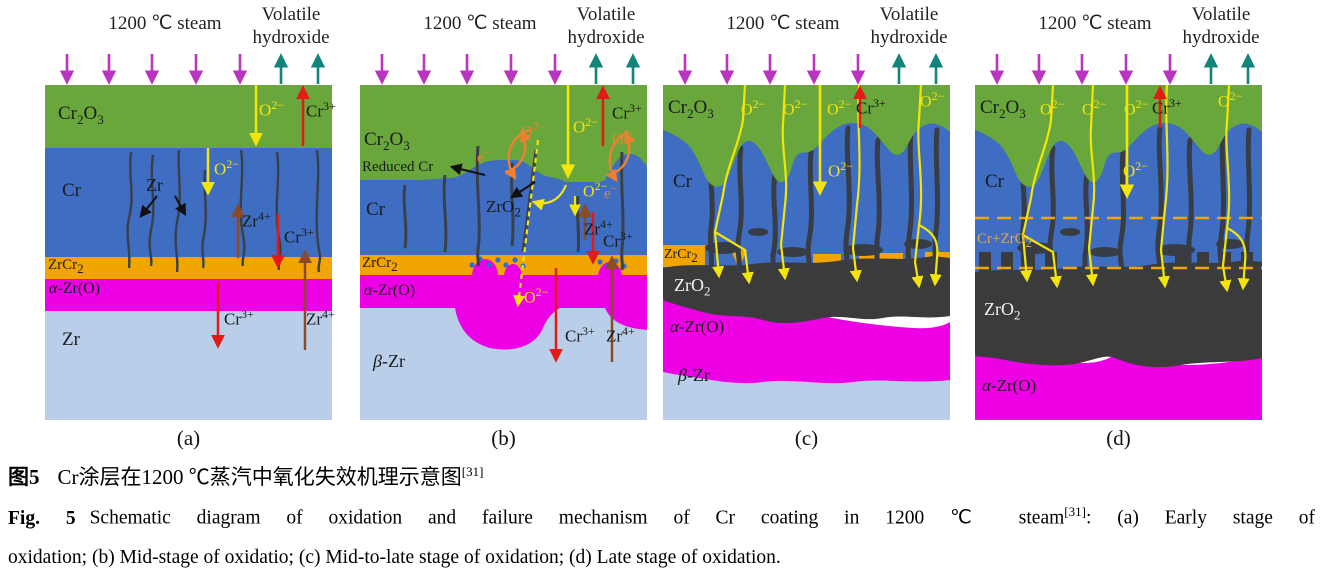  I want to click on crack-blobs, so click(1130, 242).